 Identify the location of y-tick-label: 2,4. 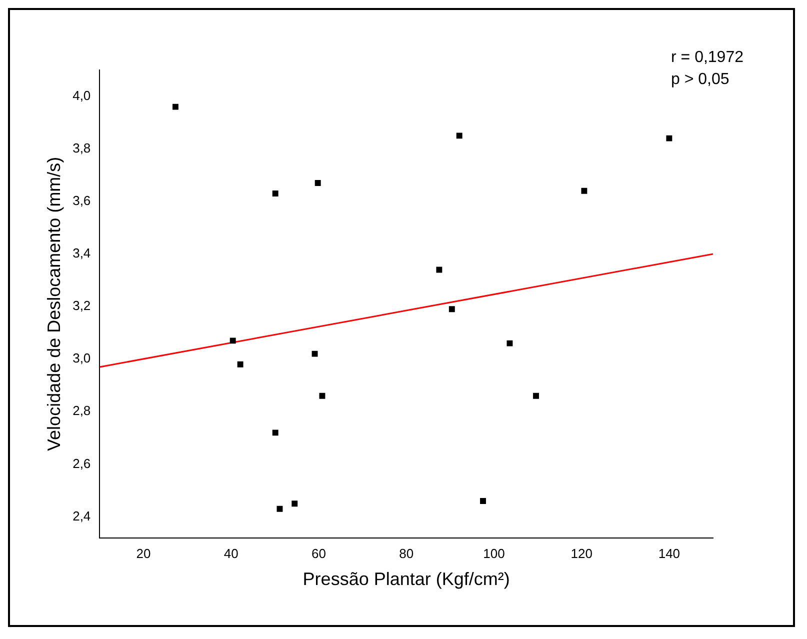
(81, 516).